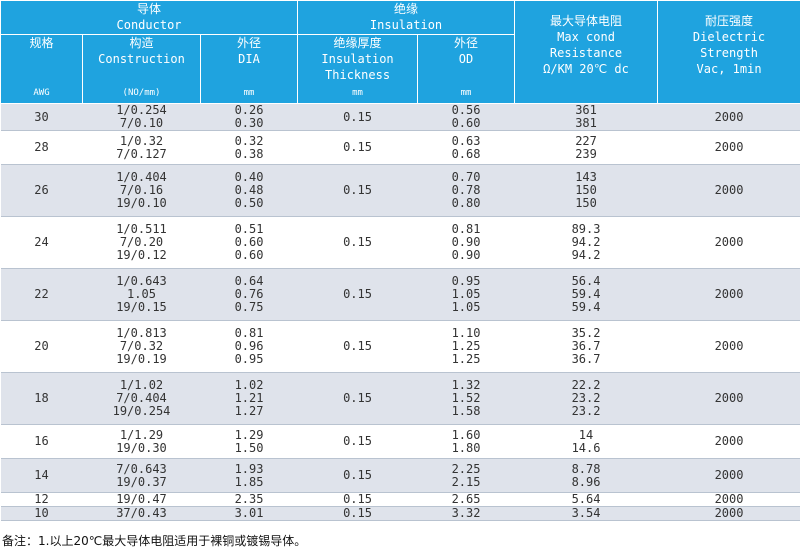 This screenshot has height=550, width=800. What do you see at coordinates (141, 385) in the screenshot?
I see `construction-cell-line: 1/1.02` at bounding box center [141, 385].